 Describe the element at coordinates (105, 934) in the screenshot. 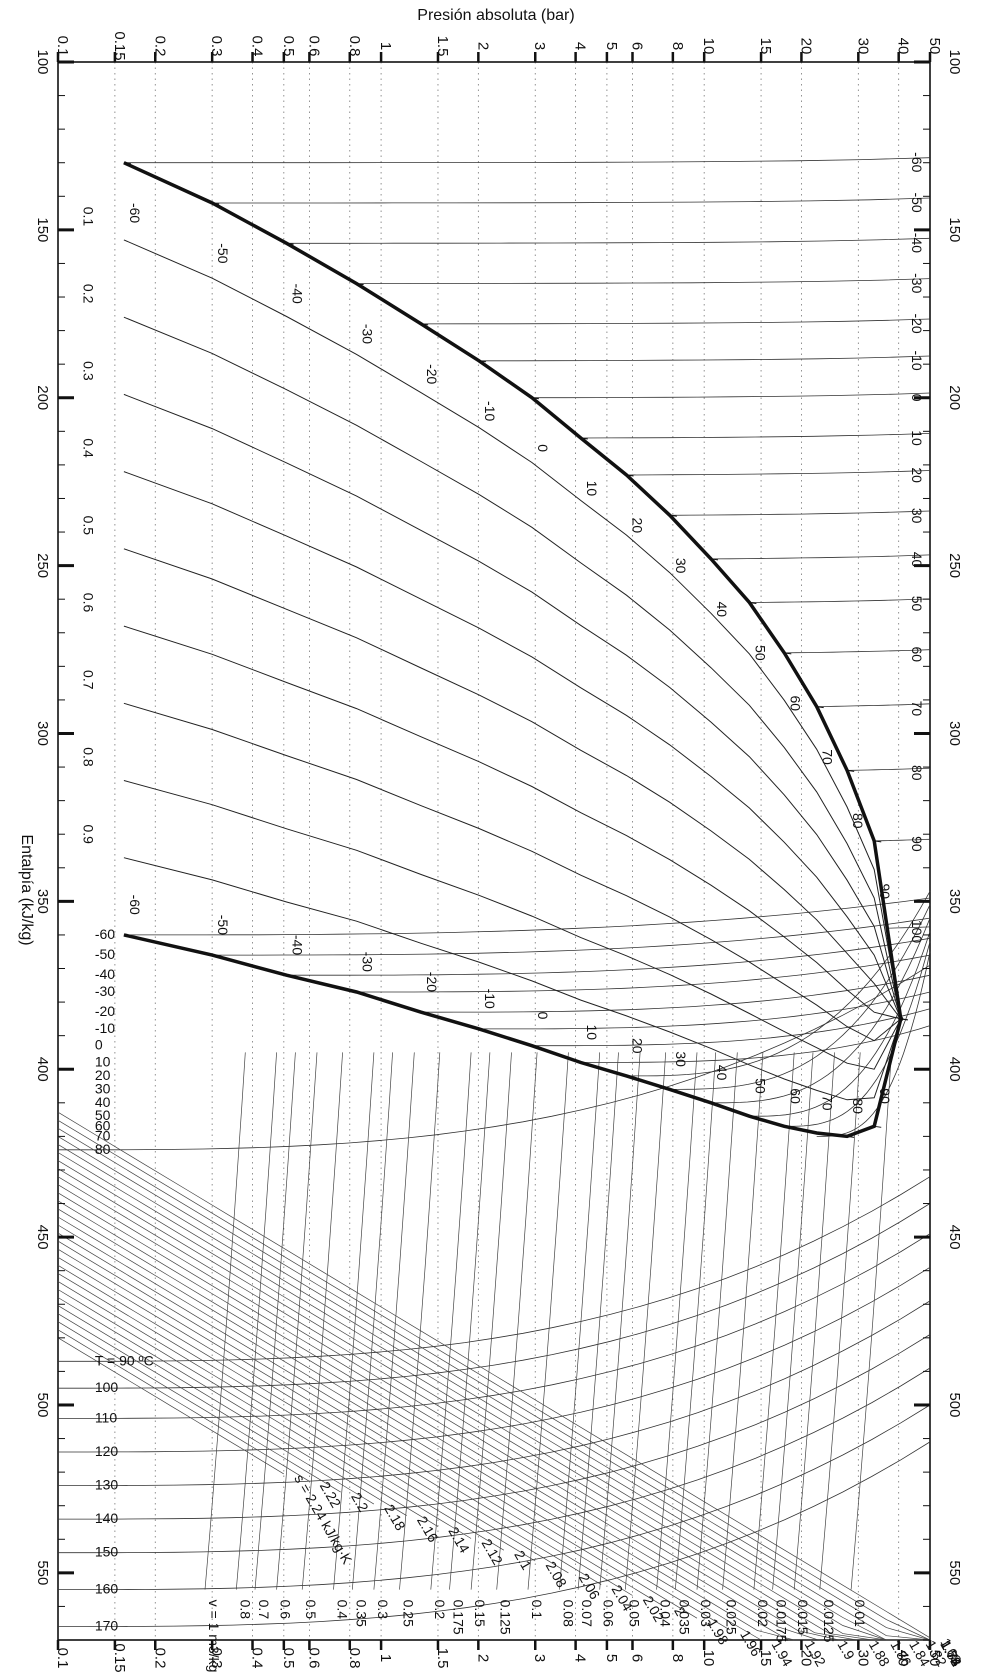

I see `vapor-isotherm-label: -60` at that location.